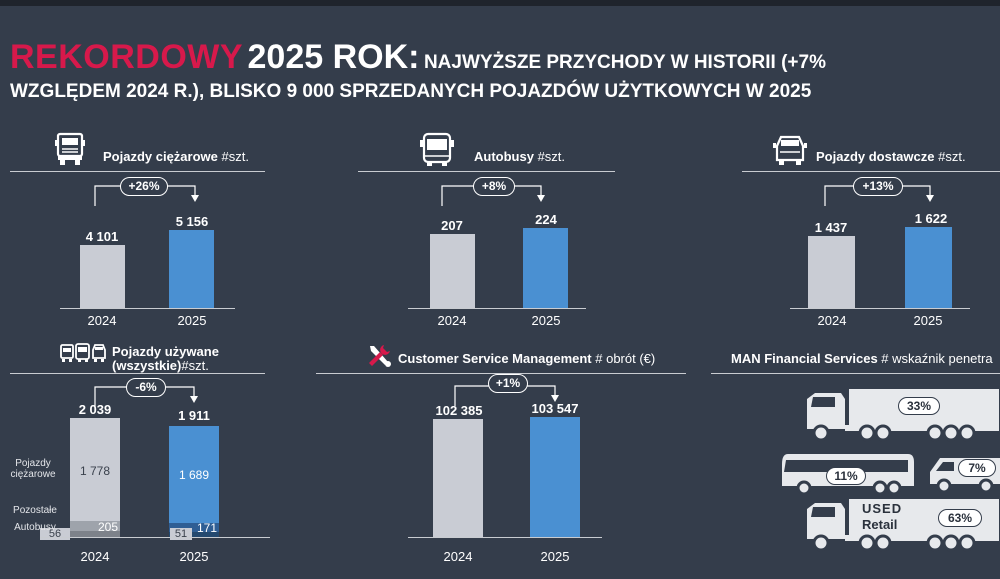  I want to click on used-label-buses: Autobusy, so click(35, 527).